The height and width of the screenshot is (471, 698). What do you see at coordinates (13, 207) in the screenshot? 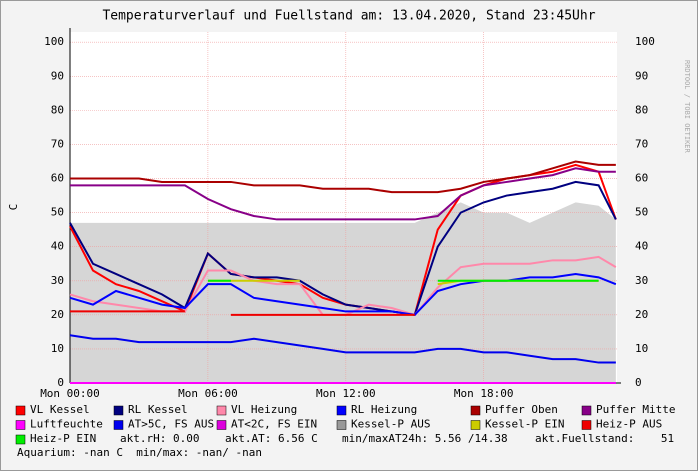
I see `y-axis-label: C` at bounding box center [13, 207].